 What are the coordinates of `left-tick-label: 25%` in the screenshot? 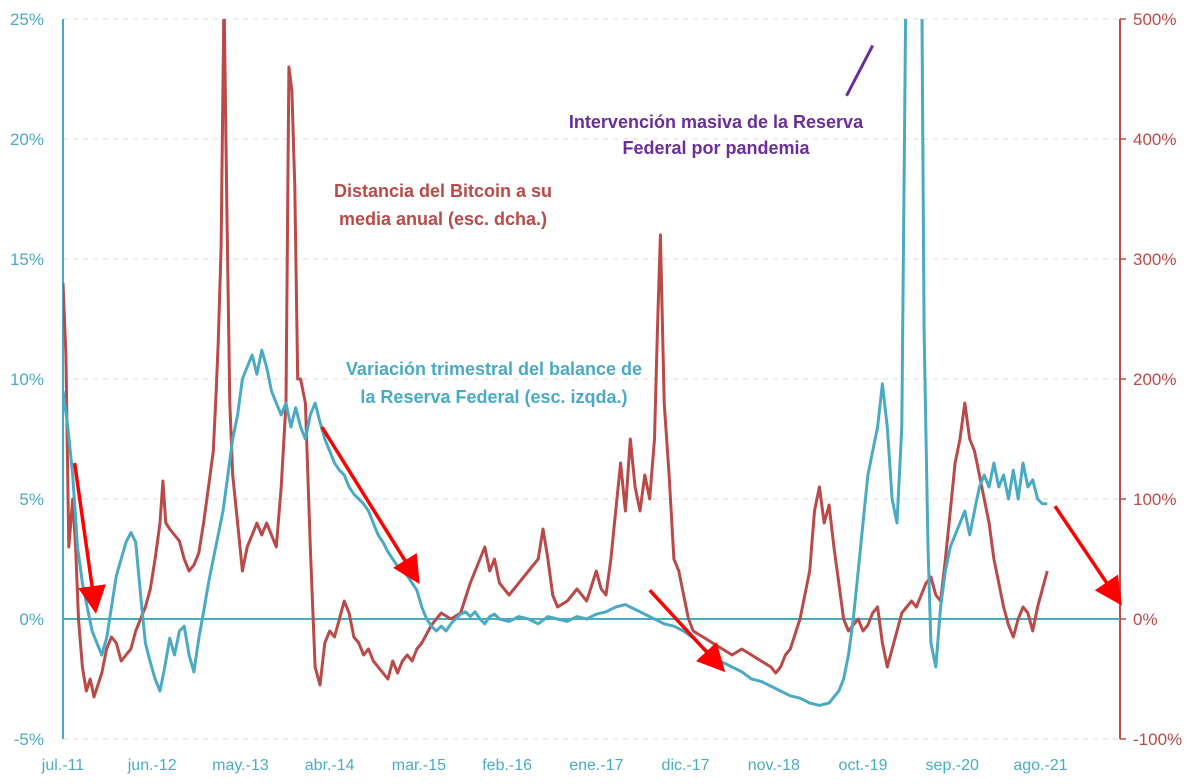 It's located at (27, 19).